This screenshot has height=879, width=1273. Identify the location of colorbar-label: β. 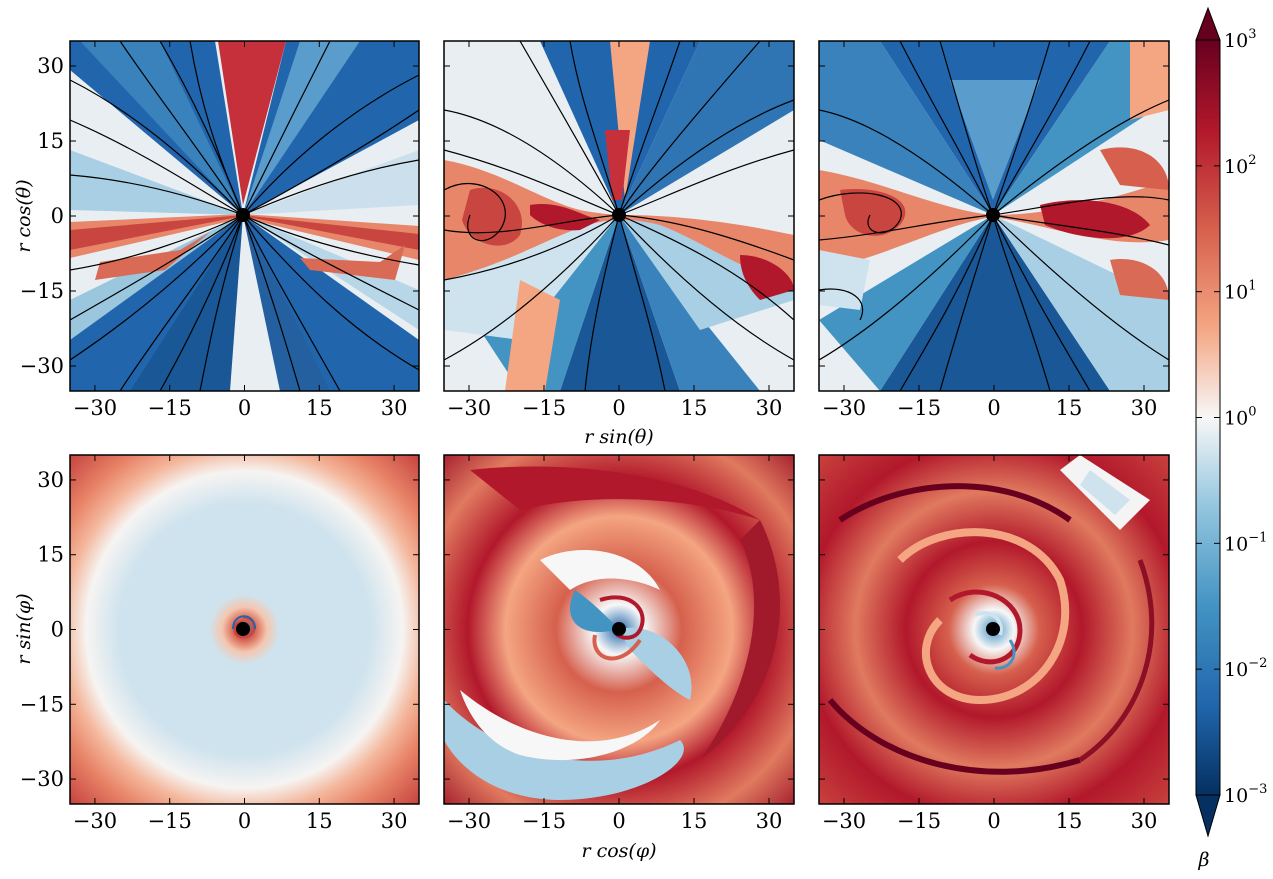
(1204, 860).